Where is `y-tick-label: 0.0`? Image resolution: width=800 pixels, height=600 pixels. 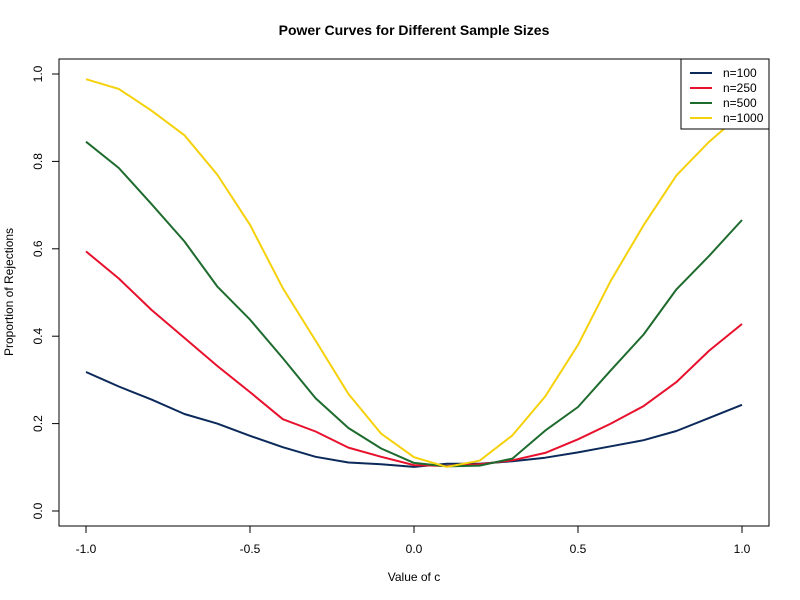 y-tick-label: 0.0 is located at coordinates (38, 510).